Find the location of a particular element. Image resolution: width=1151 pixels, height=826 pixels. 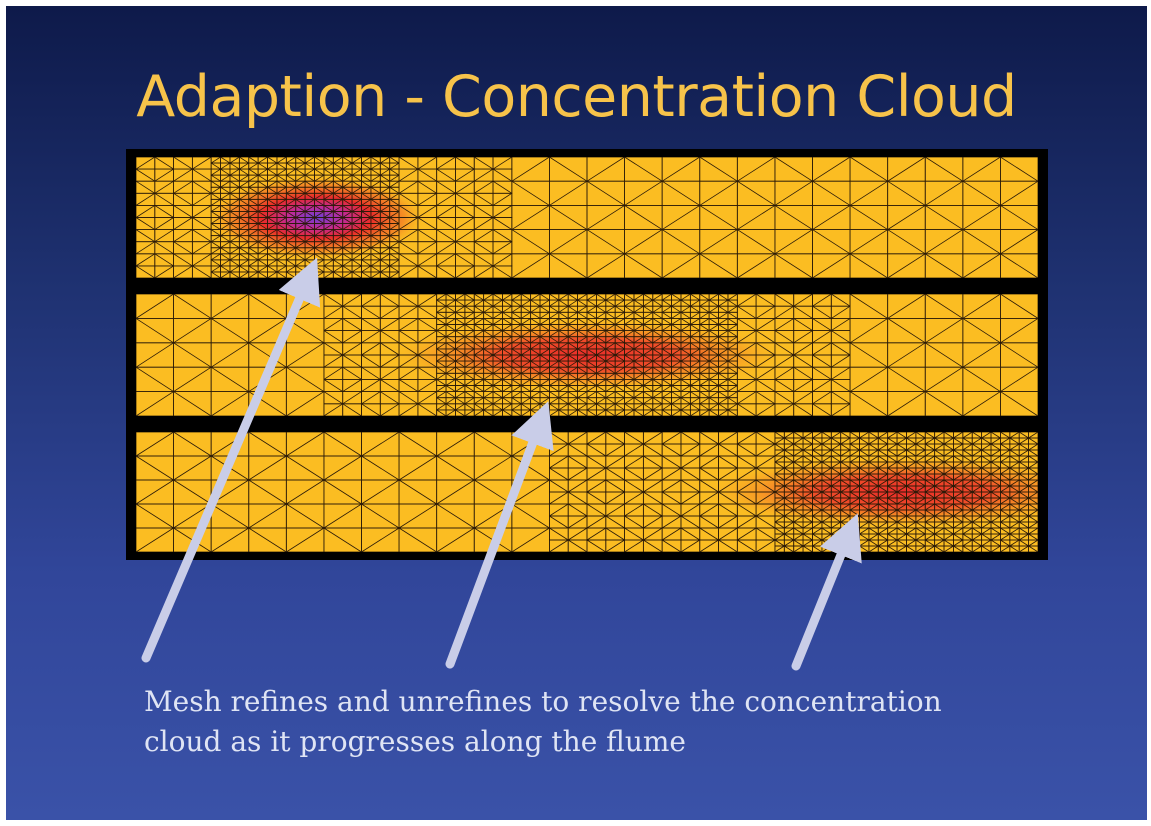

slide-title: Adaption - Concentration Cloud is located at coordinates (576, 97).